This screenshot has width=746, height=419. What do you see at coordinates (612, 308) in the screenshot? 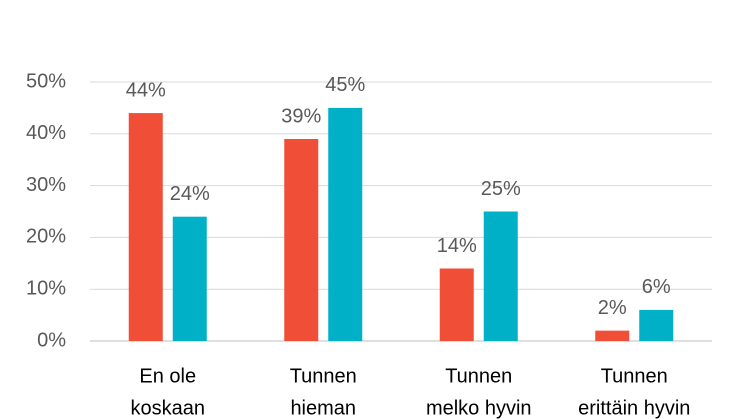
I see `value-label: 2%` at bounding box center [612, 308].